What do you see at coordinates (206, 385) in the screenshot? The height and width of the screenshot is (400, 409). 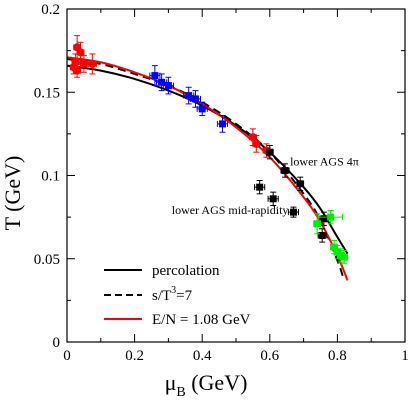 I see `x-axis-title: μB (GeV)` at bounding box center [206, 385].